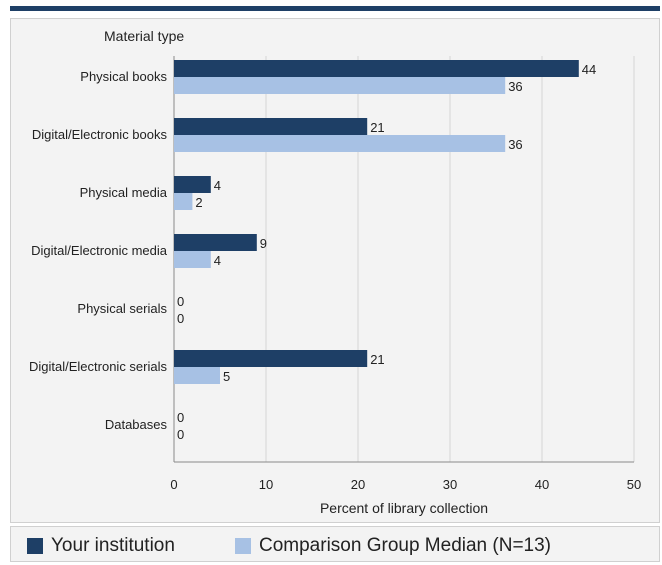 The width and height of the screenshot is (662, 565). What do you see at coordinates (340, 143) in the screenshot?
I see `bar-comparison-digital-electronic-books` at bounding box center [340, 143].